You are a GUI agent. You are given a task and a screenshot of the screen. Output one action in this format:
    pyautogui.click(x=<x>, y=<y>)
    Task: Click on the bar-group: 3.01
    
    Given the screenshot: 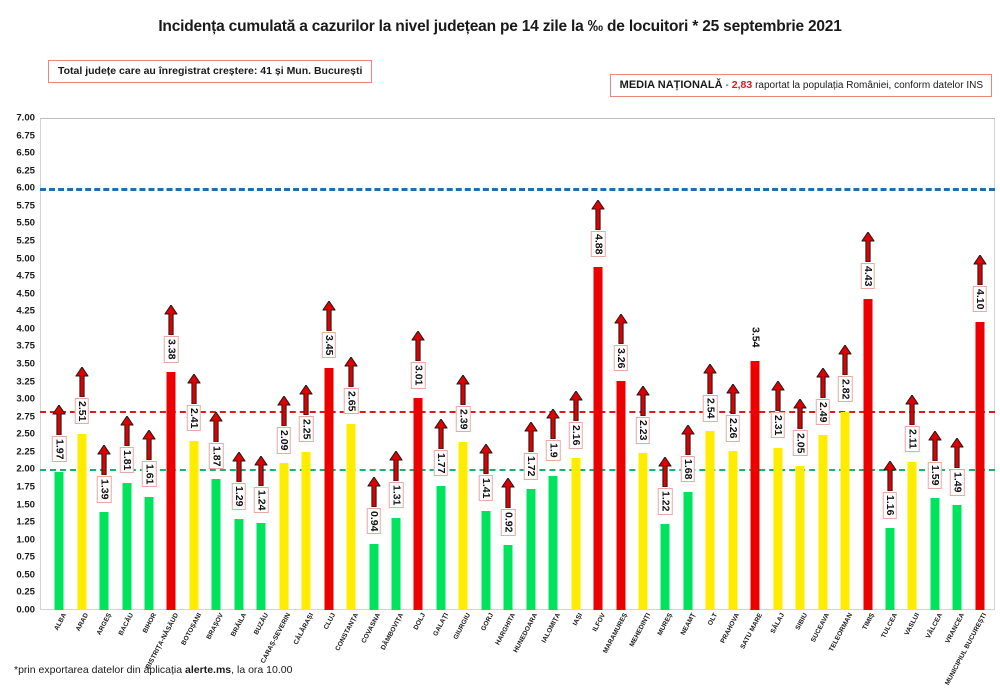 What is the action you would take?
    pyautogui.click(x=418, y=364)
    